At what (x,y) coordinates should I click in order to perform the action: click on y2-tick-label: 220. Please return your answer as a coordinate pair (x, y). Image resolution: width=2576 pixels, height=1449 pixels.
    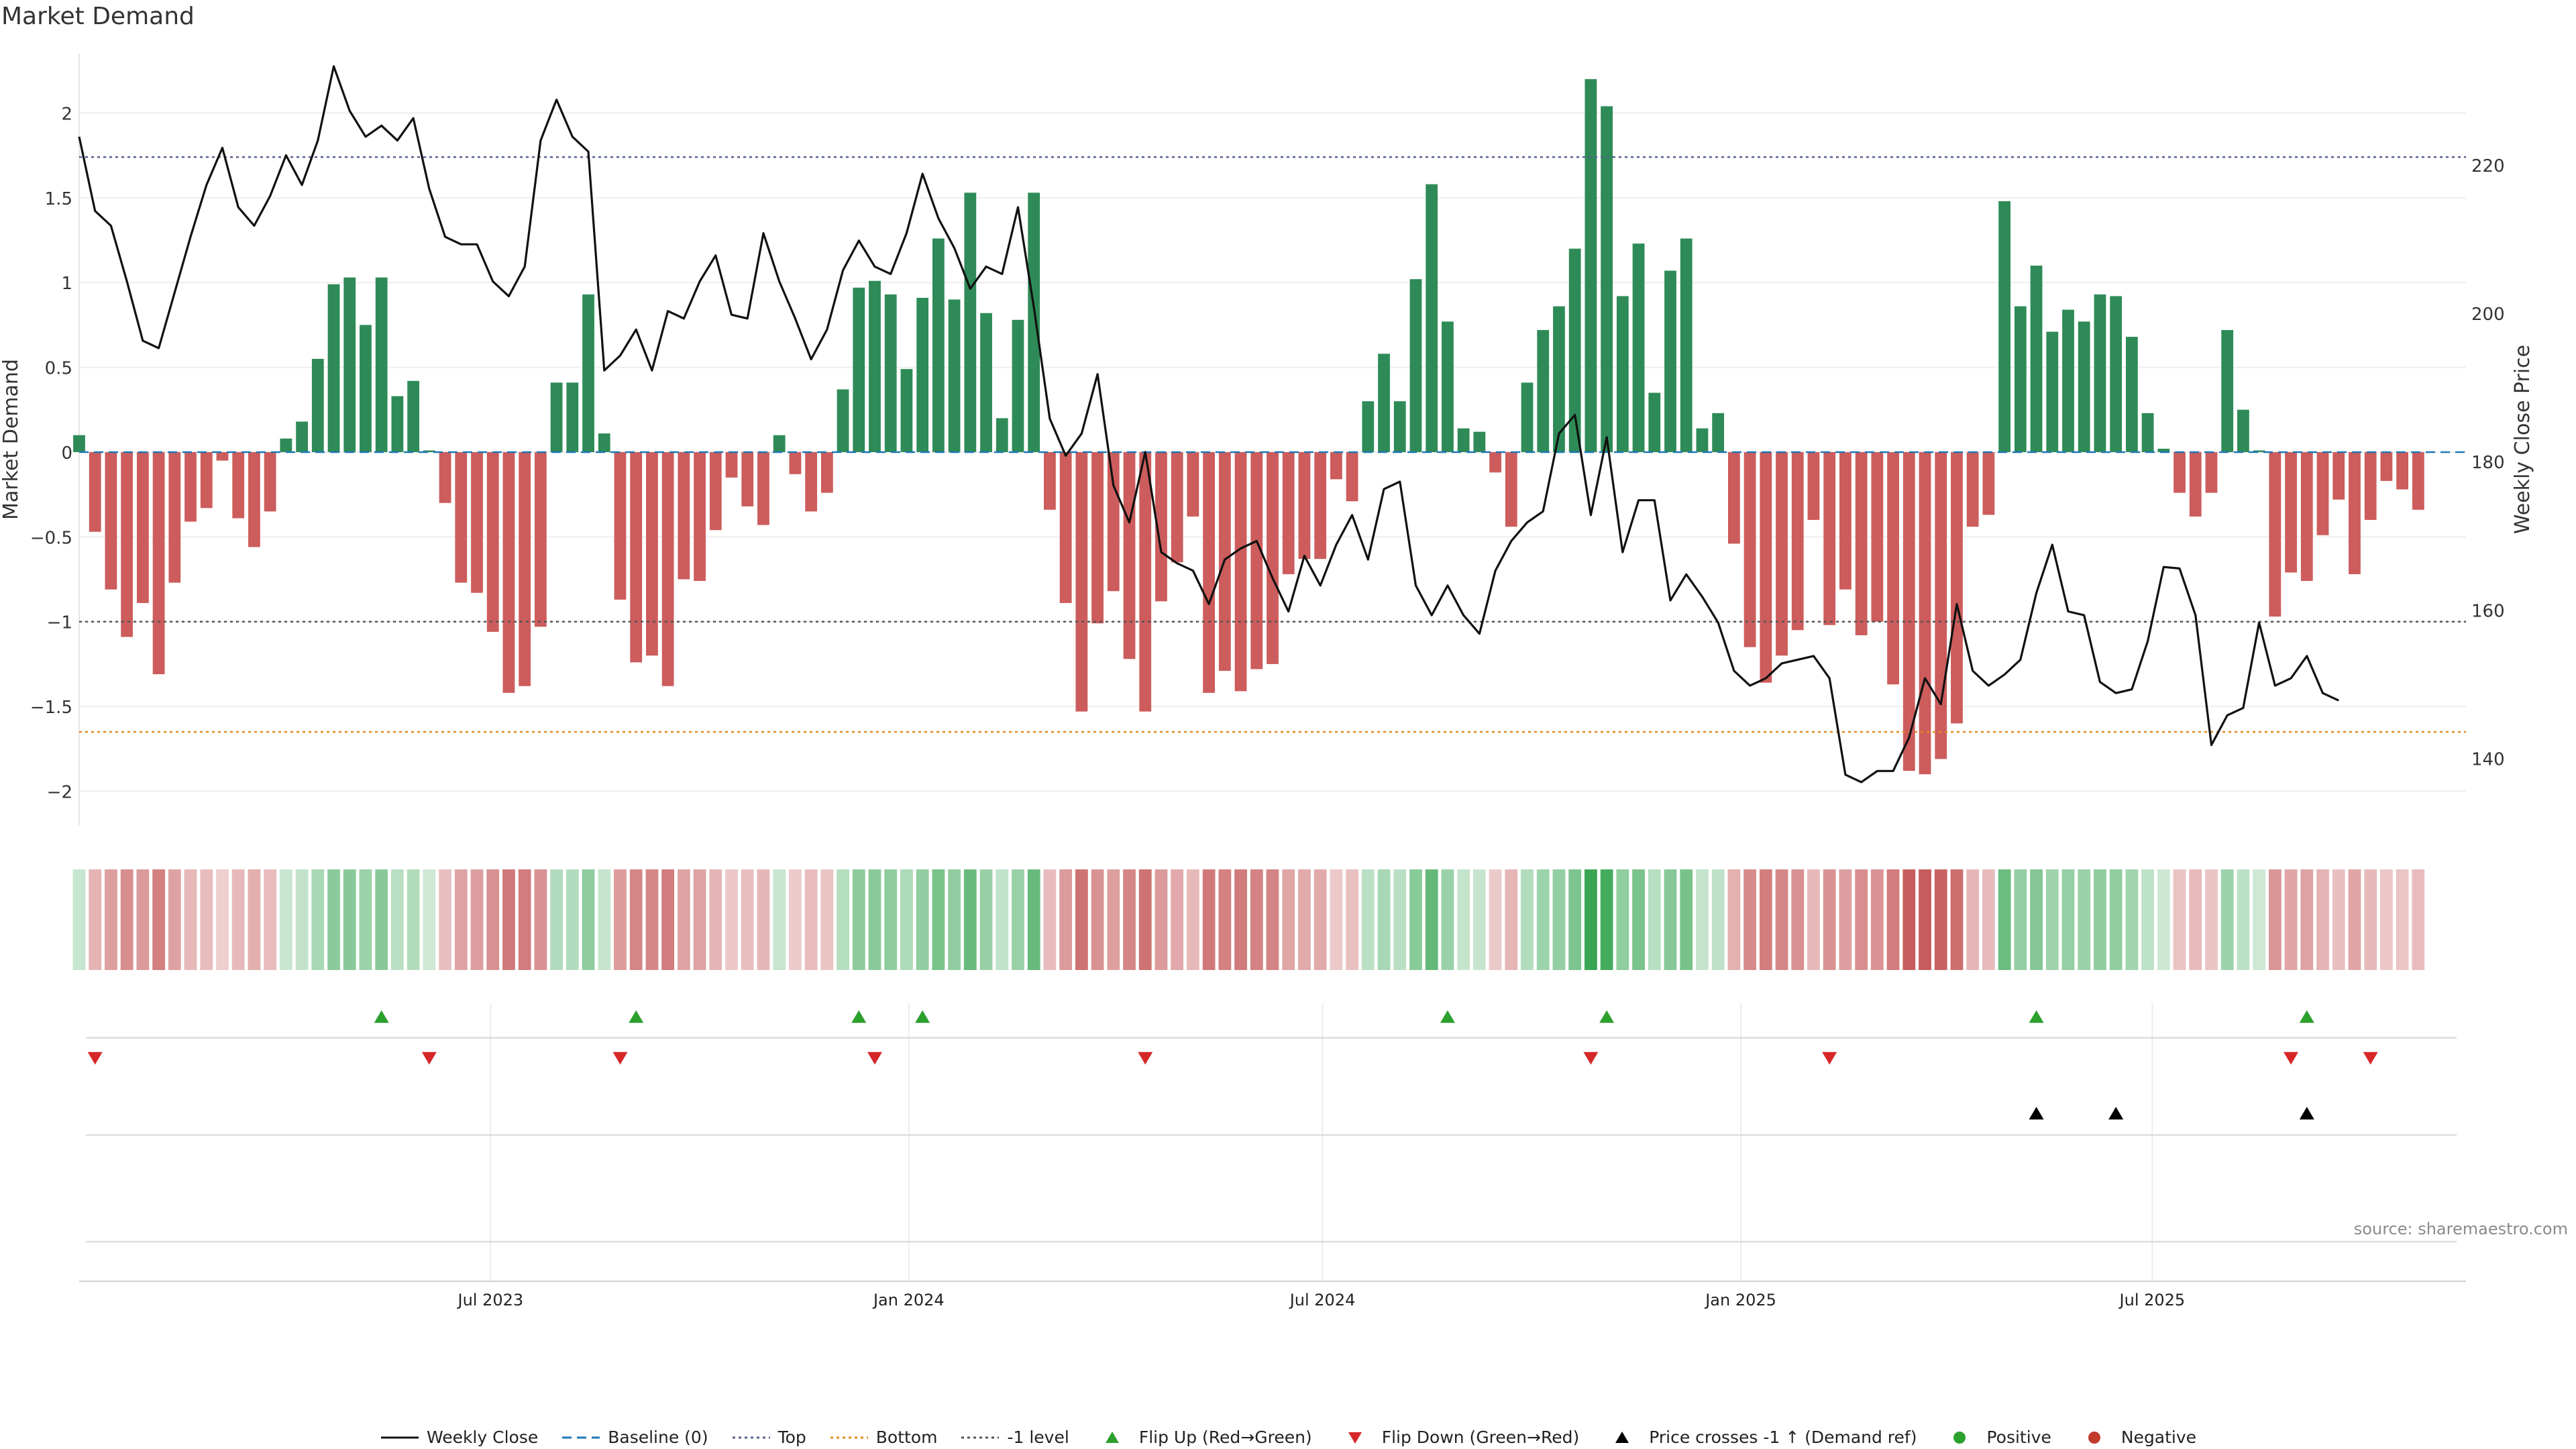
    Looking at the image, I should click on (2488, 166).